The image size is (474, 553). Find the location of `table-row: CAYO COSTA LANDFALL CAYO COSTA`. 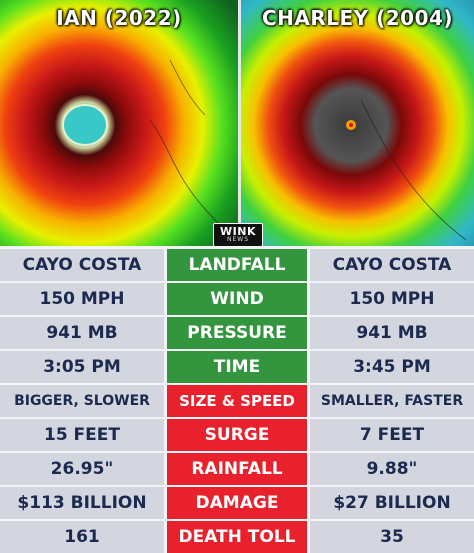

table-row: CAYO COSTA LANDFALL CAYO COSTA is located at coordinates (237, 265).